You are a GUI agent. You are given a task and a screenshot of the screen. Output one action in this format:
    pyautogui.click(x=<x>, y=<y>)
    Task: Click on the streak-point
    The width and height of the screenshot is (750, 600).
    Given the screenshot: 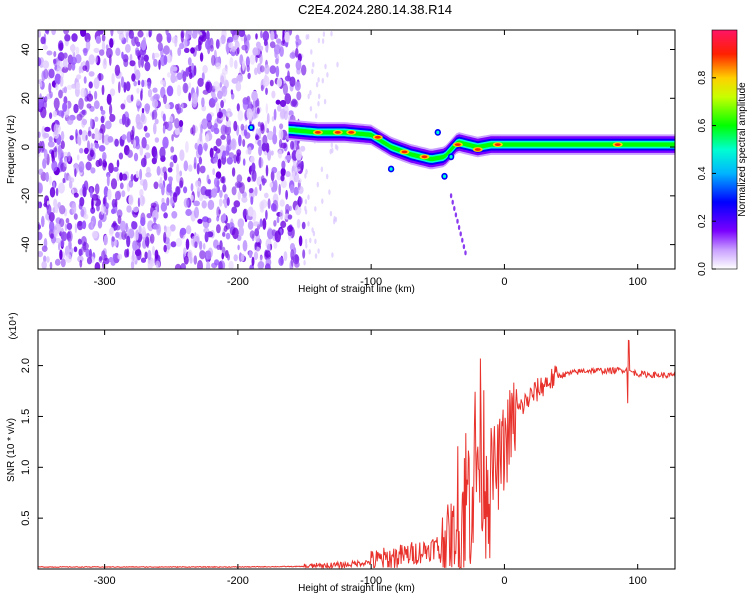 What is the action you would take?
    pyautogui.click(x=460, y=234)
    